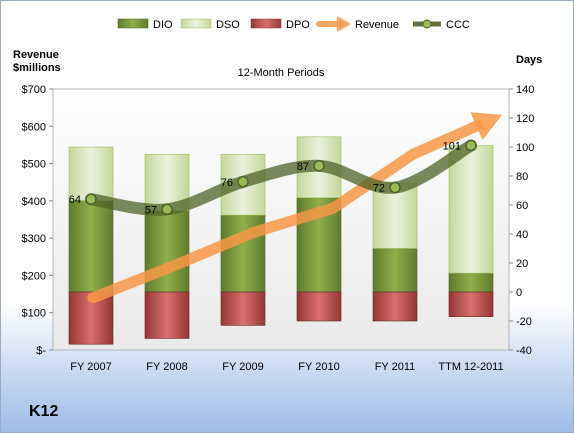 This screenshot has width=574, height=433. What do you see at coordinates (522, 264) in the screenshot?
I see `right-tick-label: 20` at bounding box center [522, 264].